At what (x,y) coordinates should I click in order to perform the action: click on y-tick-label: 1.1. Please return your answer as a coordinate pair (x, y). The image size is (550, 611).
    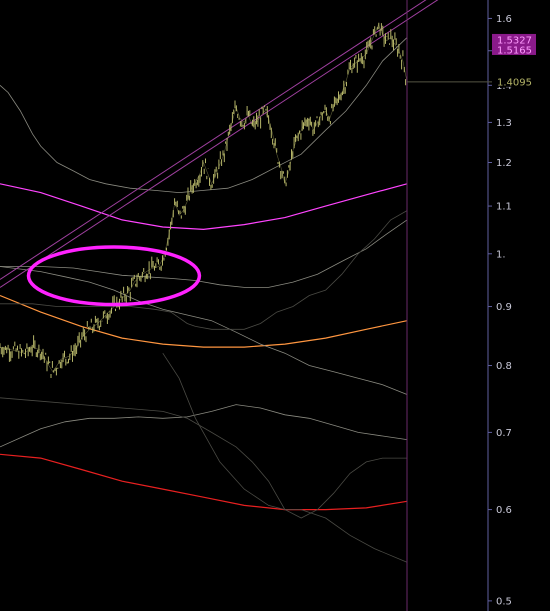
    Looking at the image, I should click on (504, 207).